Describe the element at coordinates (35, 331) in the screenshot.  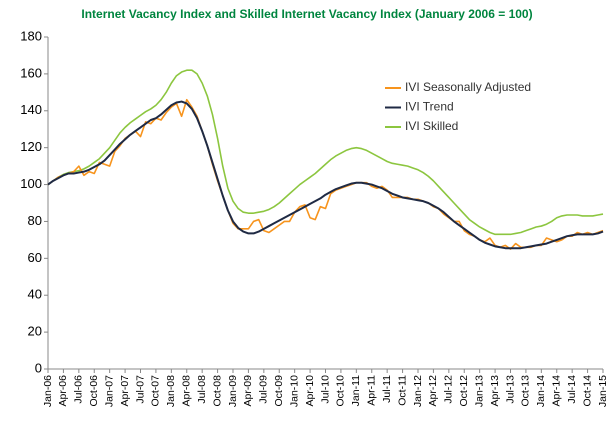
I see `y-tick-label: 20` at that location.